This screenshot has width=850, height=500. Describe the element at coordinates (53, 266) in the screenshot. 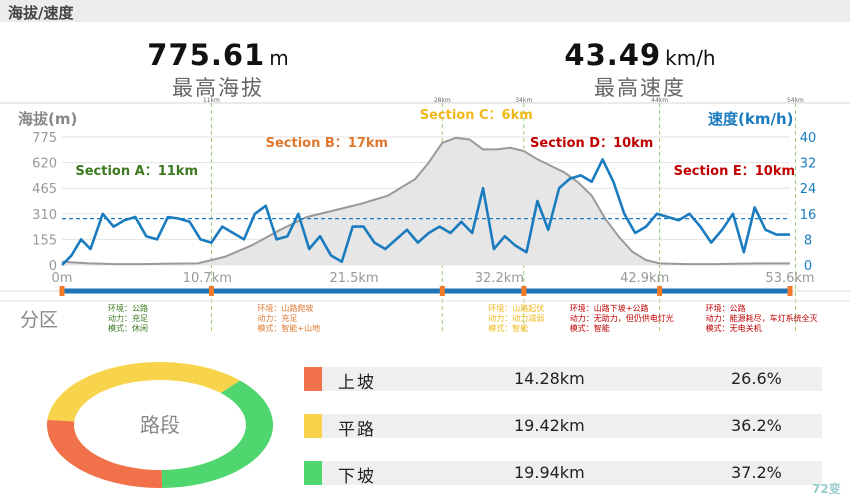

I see `altitude-tick-label: 0` at that location.